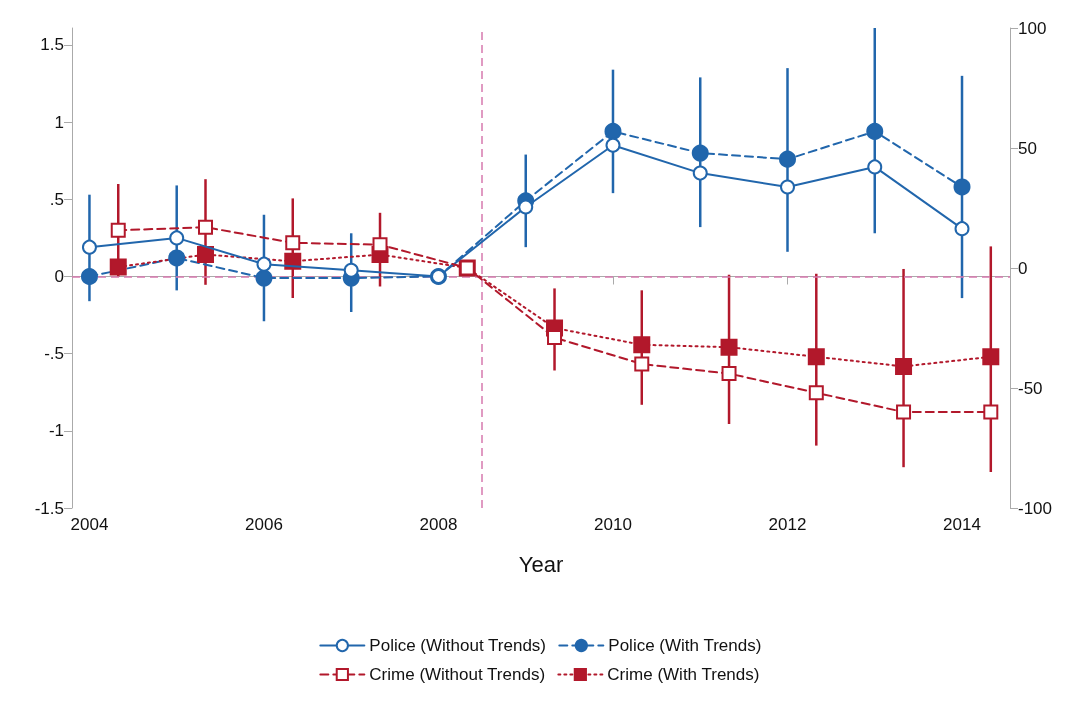  What do you see at coordinates (438, 524) in the screenshot?
I see `x-tick-label: 2008` at bounding box center [438, 524].